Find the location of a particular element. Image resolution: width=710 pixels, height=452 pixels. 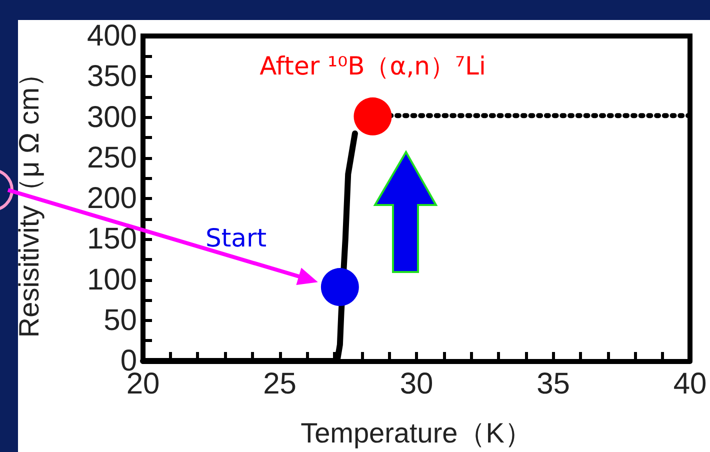

y-axis-title: Resisitivity（μ Ω cm） is located at coordinates (29, 198).